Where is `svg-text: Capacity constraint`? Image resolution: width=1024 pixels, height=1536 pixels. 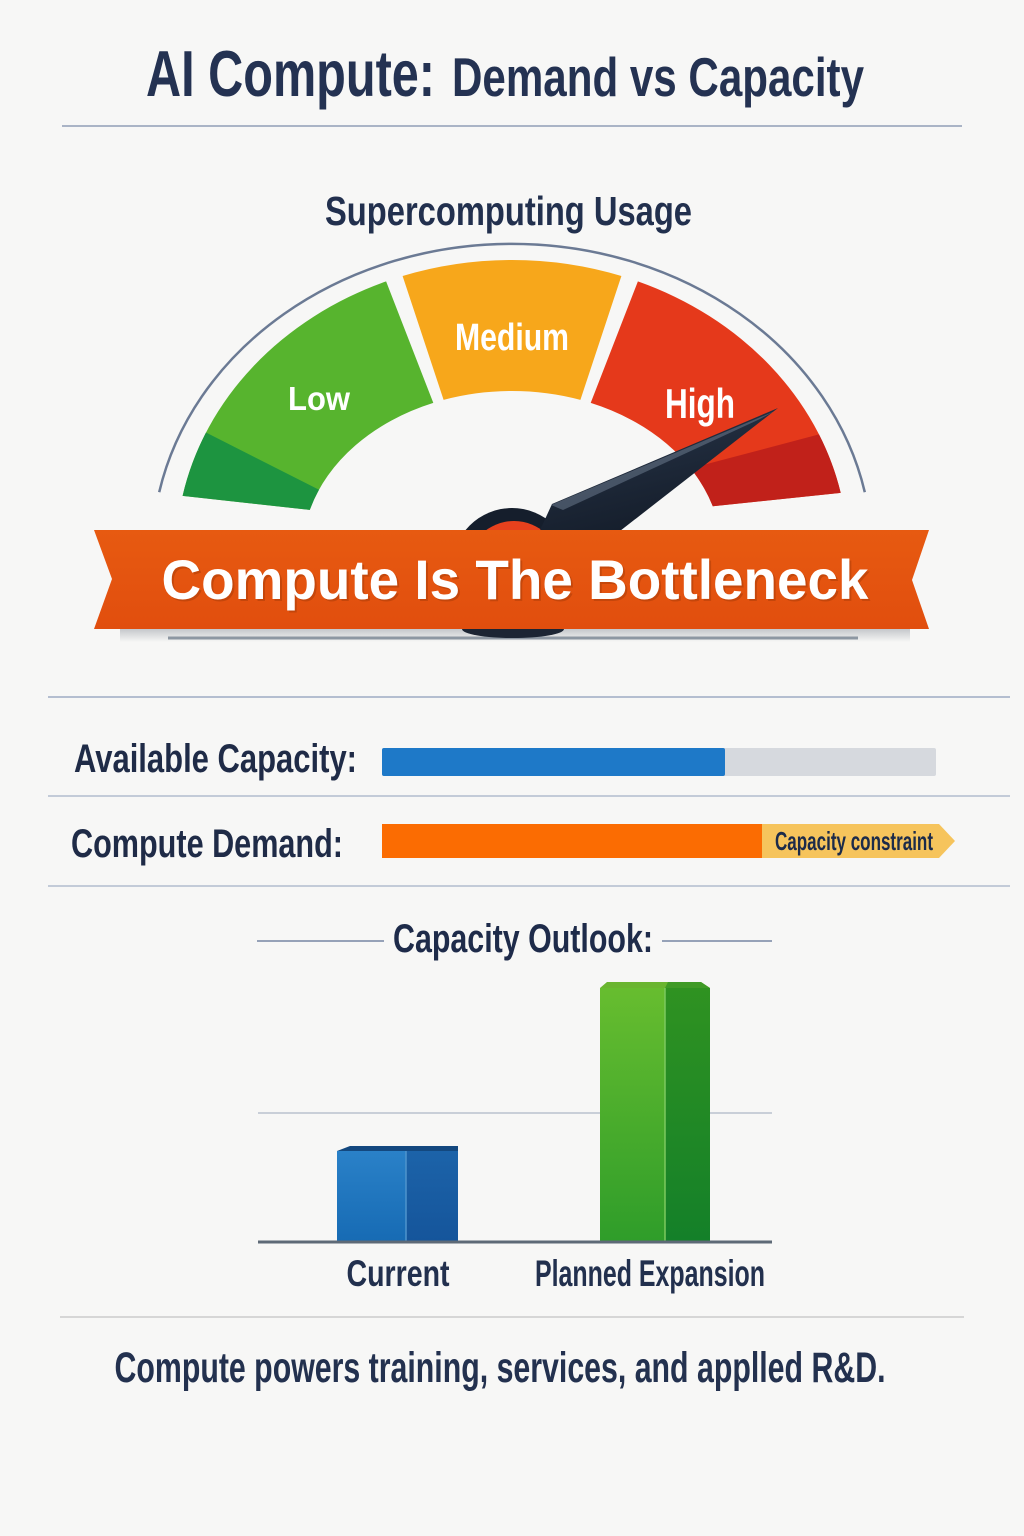 svg-text: Capacity constraint is located at coordinates (854, 841).